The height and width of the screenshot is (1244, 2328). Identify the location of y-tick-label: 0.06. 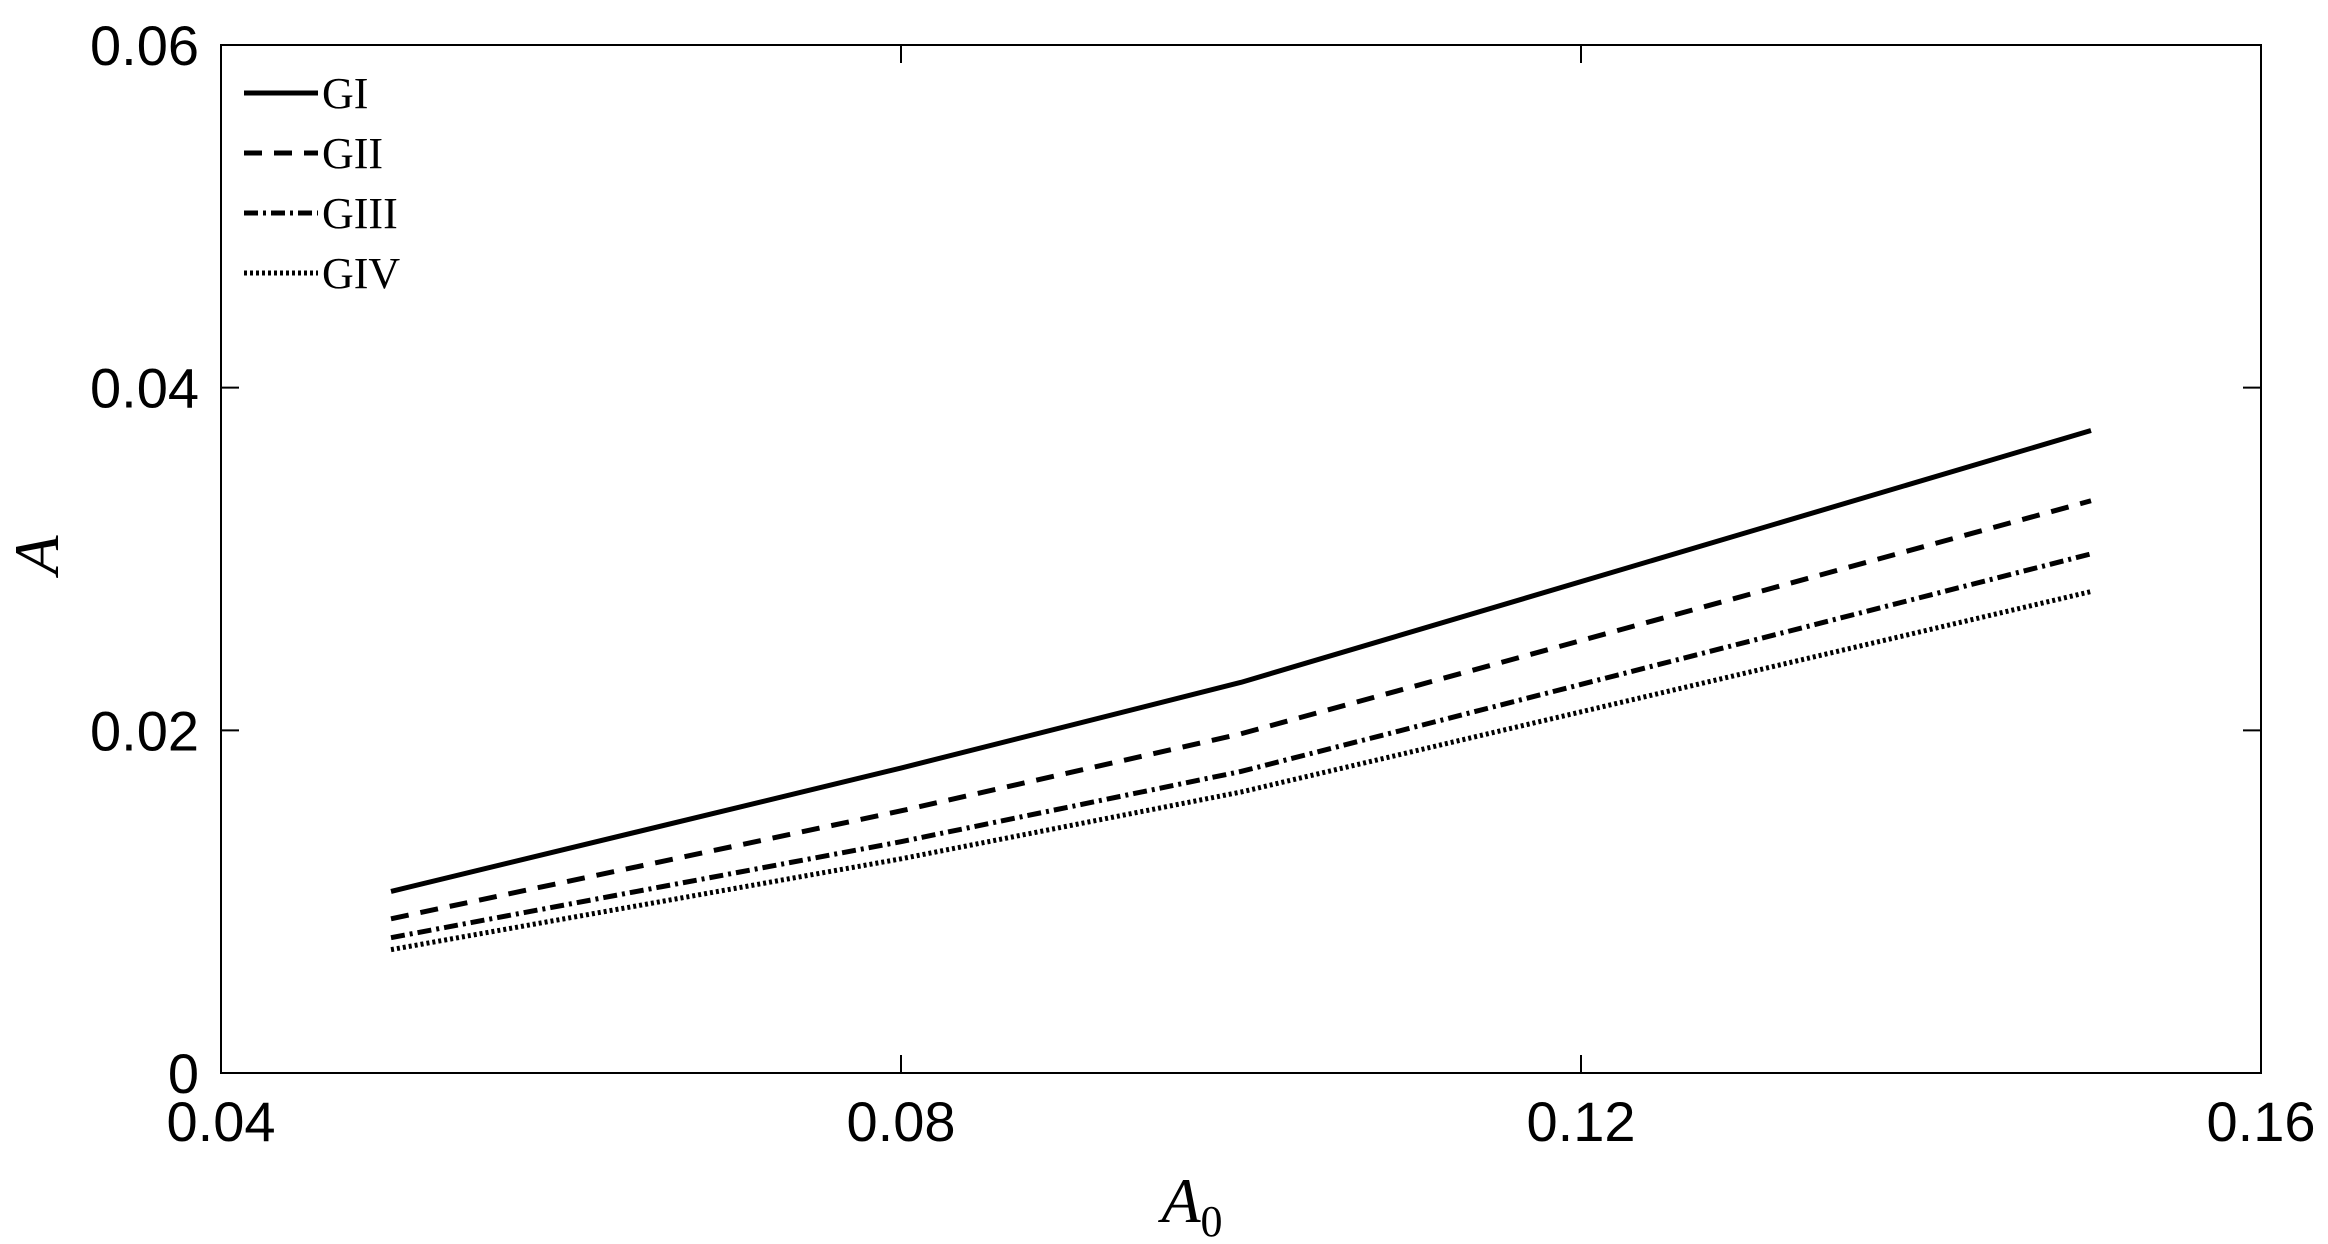
(144, 45).